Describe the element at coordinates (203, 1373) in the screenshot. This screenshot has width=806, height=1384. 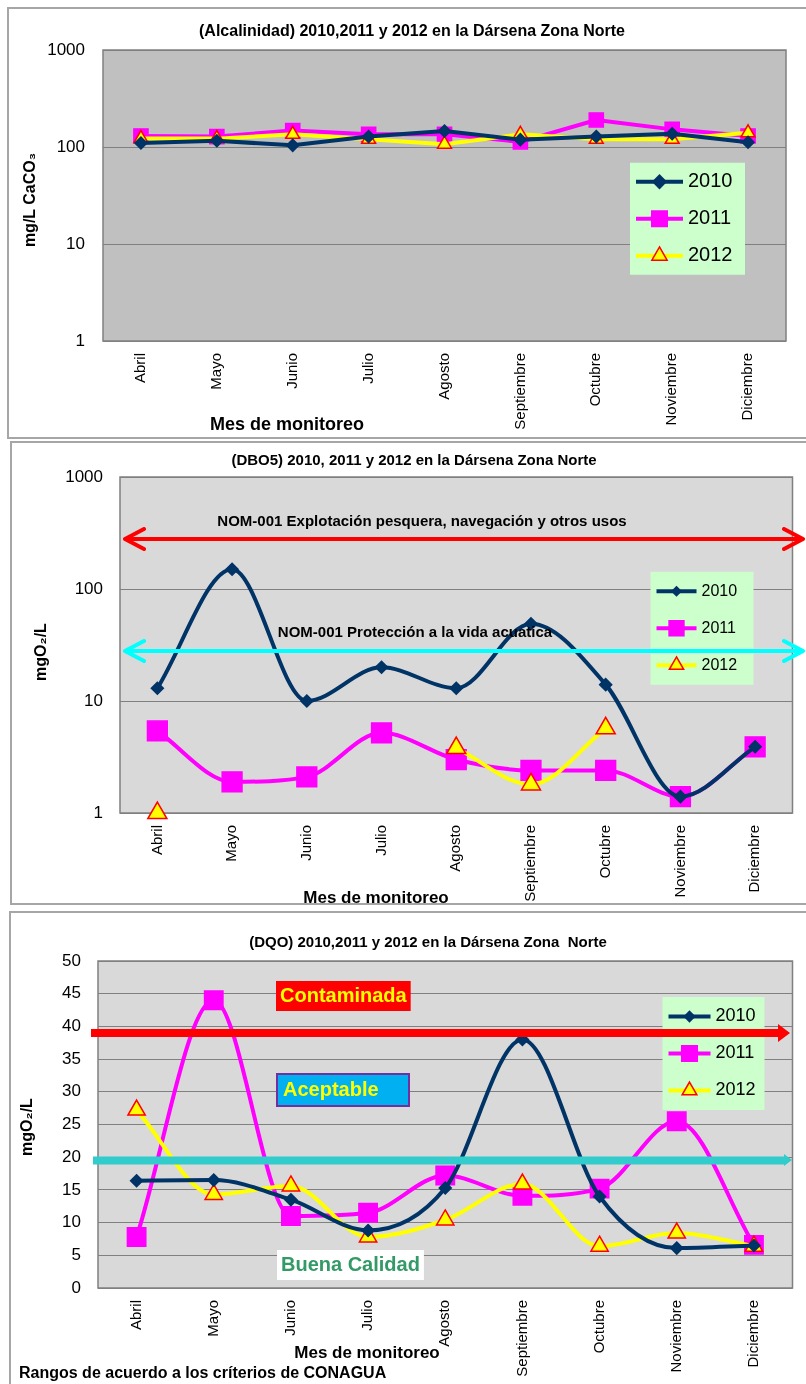
I see `text: Rangos de acuerdo a los críterios de CONAGUA` at that location.